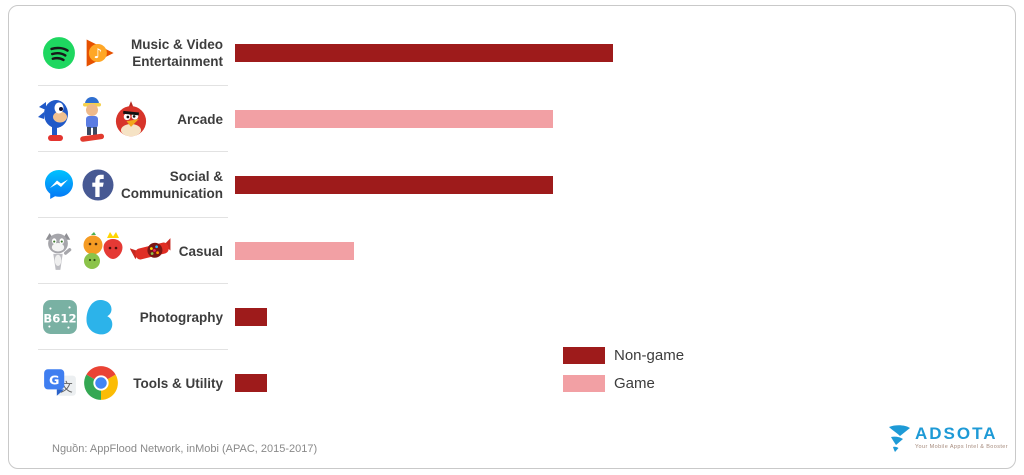 The height and width of the screenshot is (475, 1024). Describe the element at coordinates (58, 251) in the screenshot. I see `talking-tom-icon` at that location.